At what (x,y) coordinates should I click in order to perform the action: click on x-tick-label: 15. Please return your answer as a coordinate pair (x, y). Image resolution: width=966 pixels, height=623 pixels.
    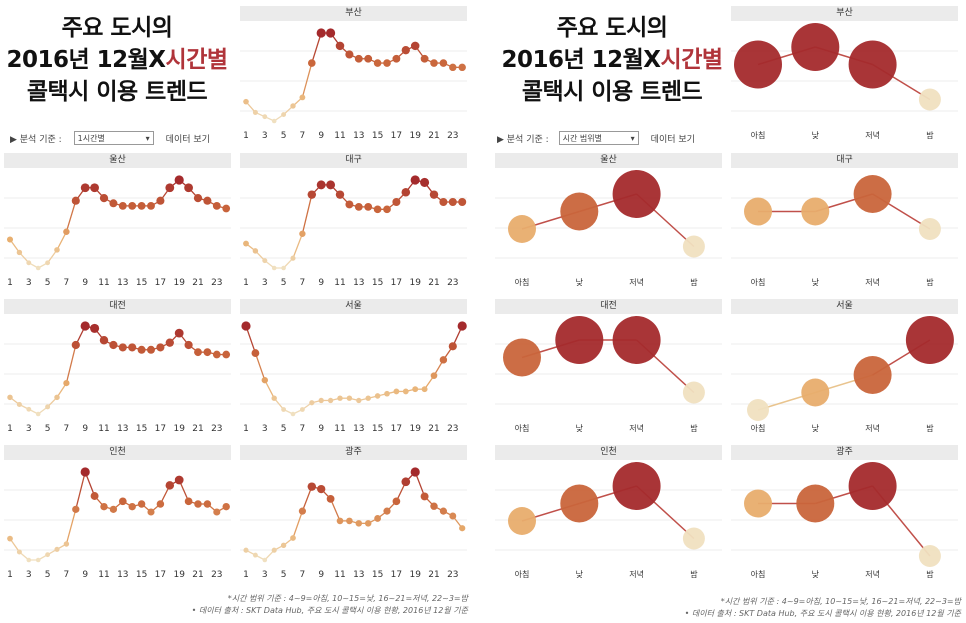
    Looking at the image, I should click on (377, 429).